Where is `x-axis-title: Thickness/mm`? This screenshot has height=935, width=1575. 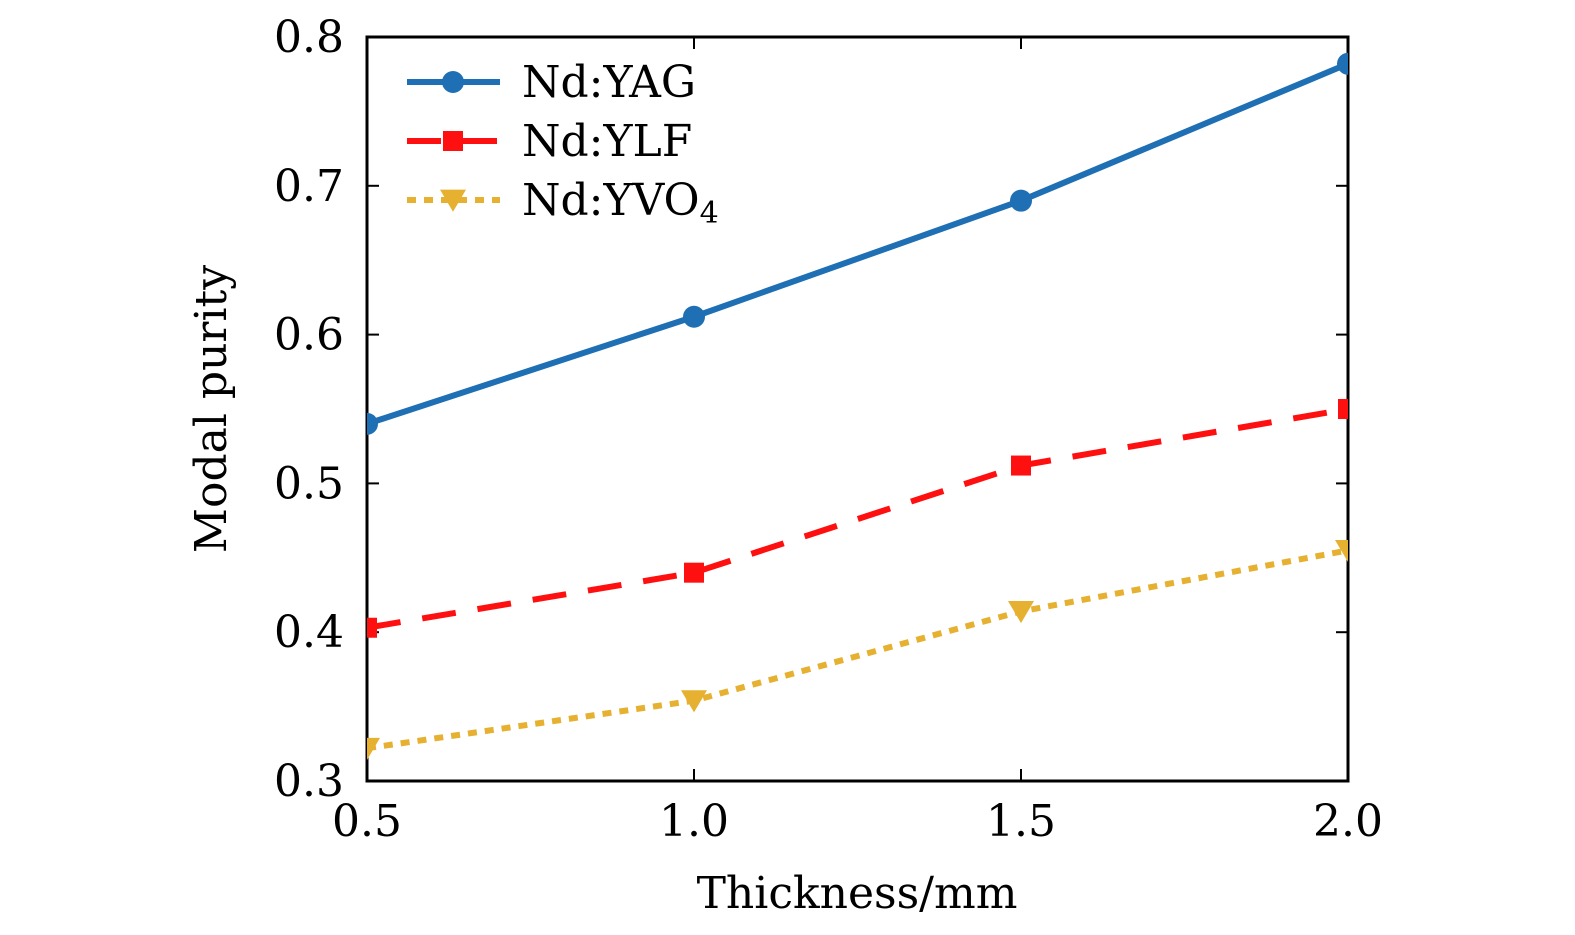
x-axis-title: Thickness/mm is located at coordinates (857, 893).